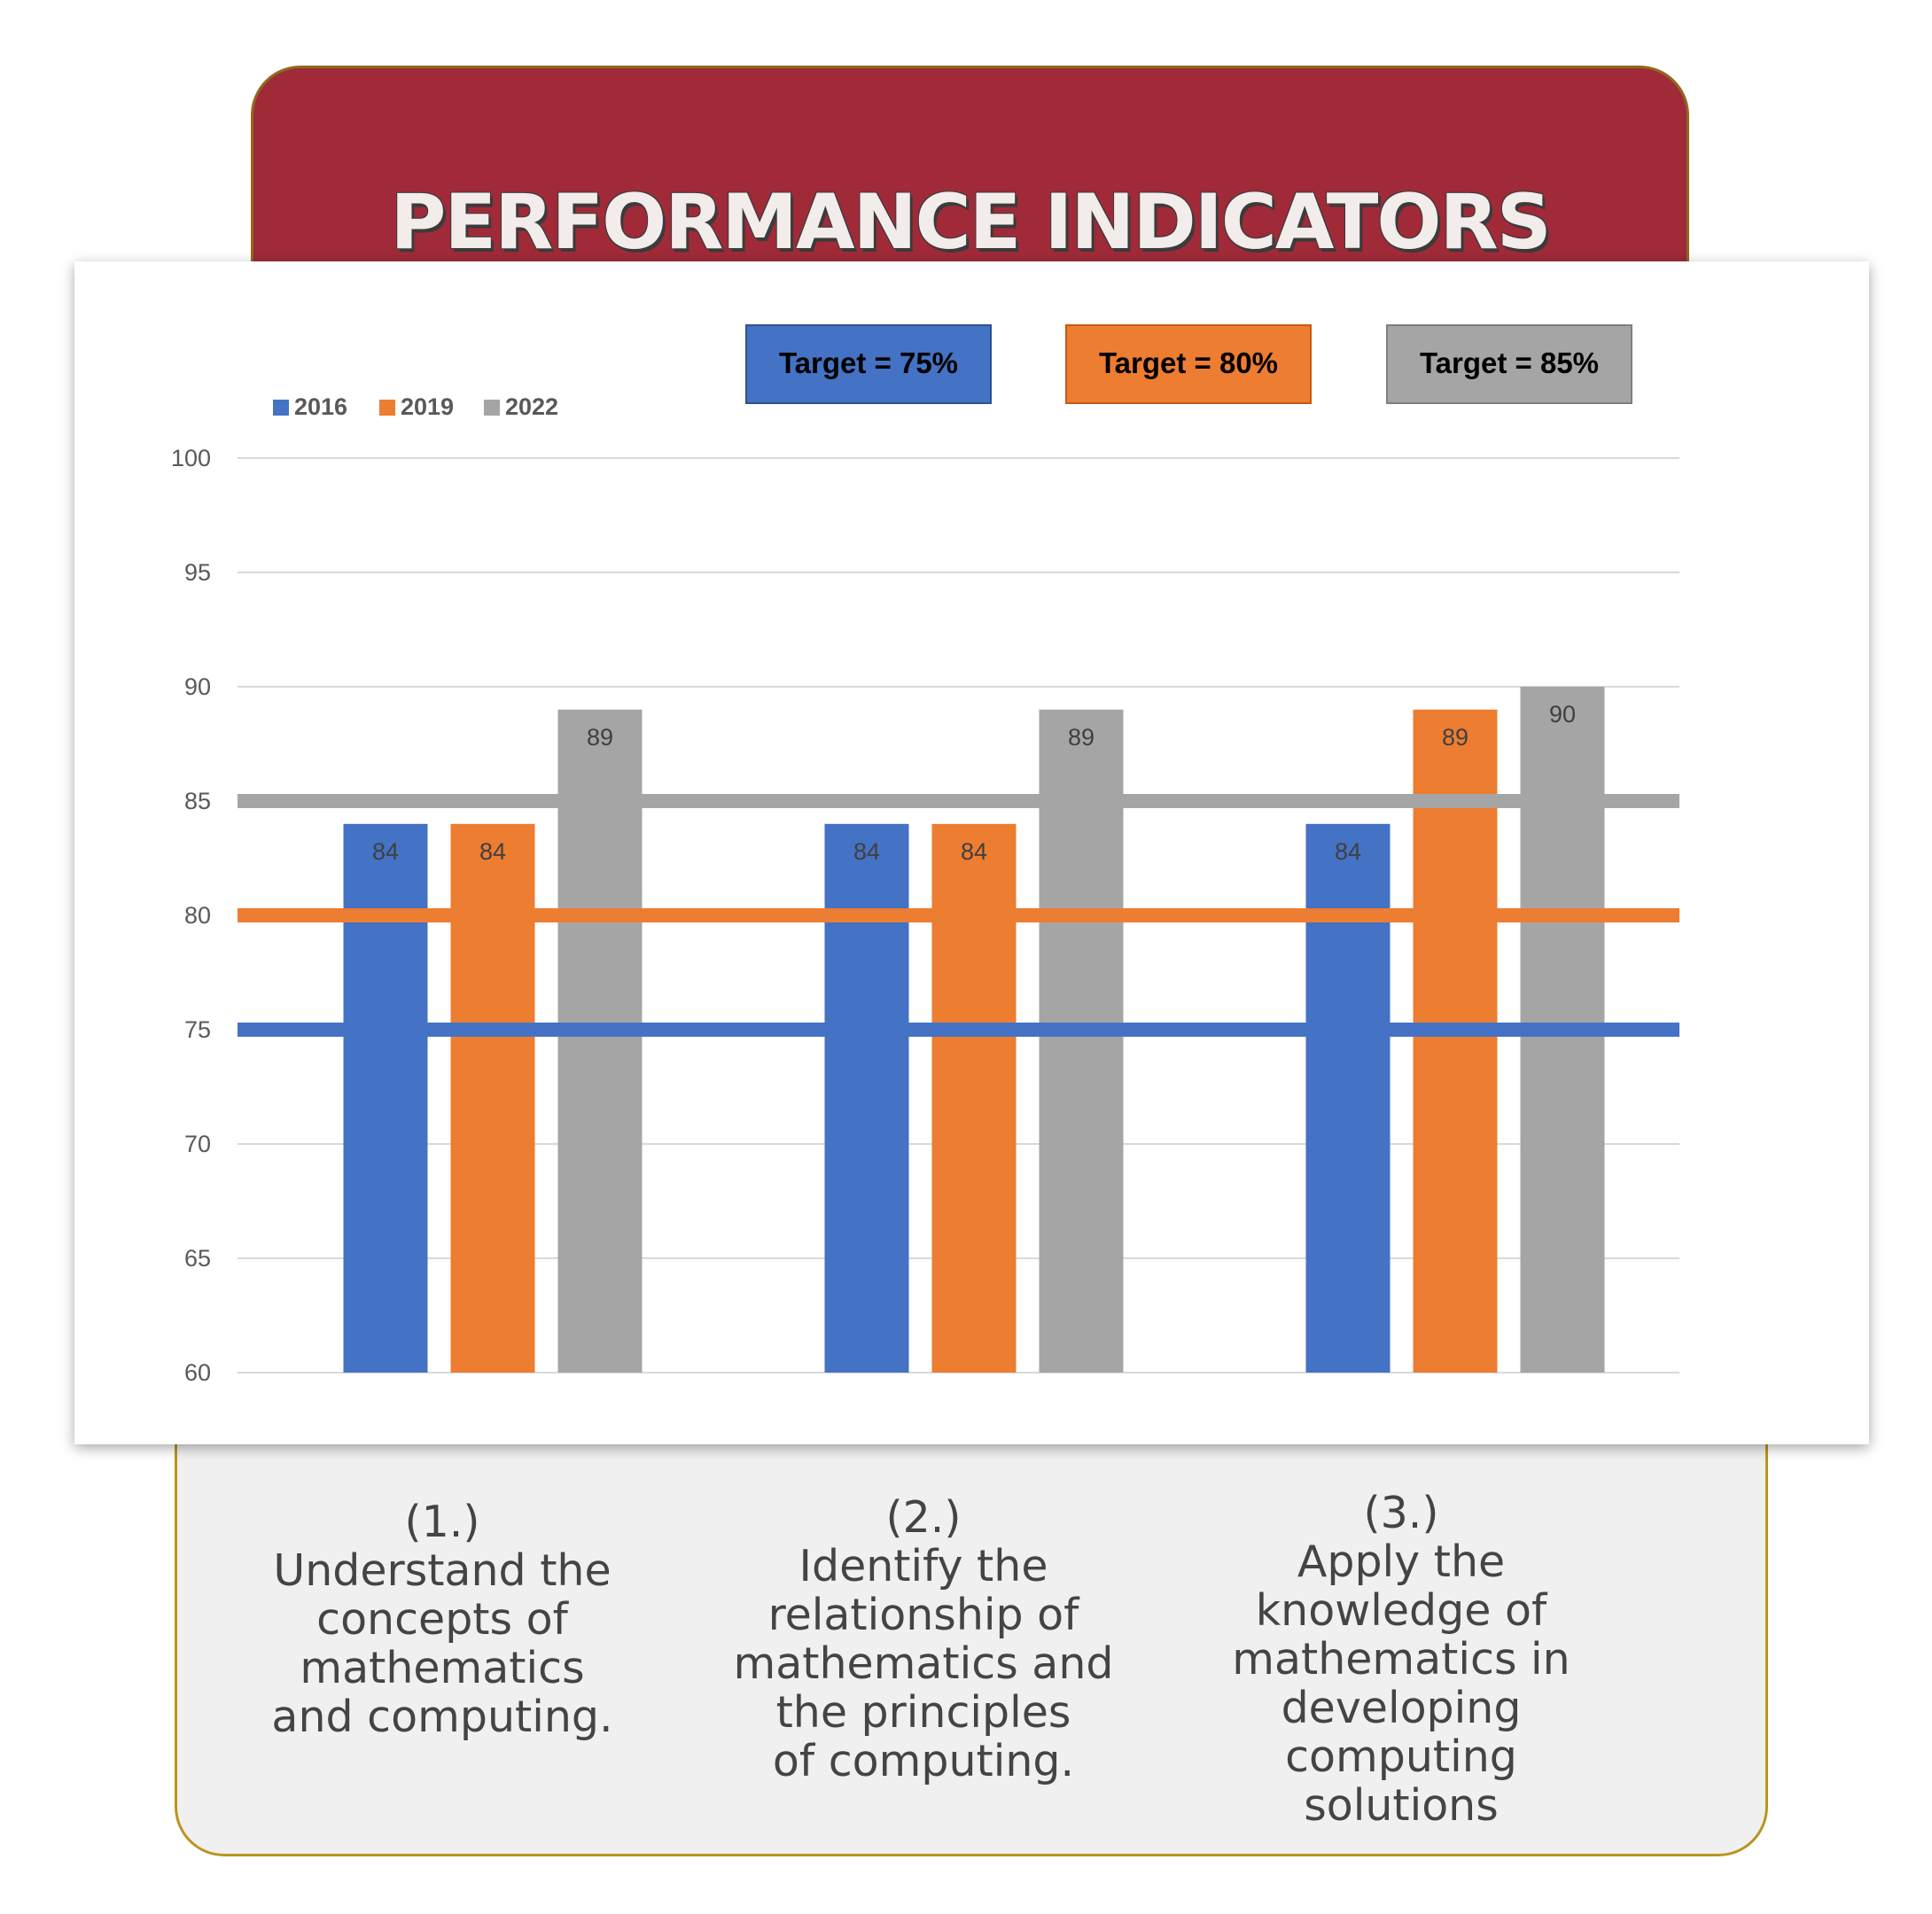 This screenshot has width=1932, height=1914. What do you see at coordinates (1401, 1513) in the screenshot?
I see `outcome-number: (3.)` at bounding box center [1401, 1513].